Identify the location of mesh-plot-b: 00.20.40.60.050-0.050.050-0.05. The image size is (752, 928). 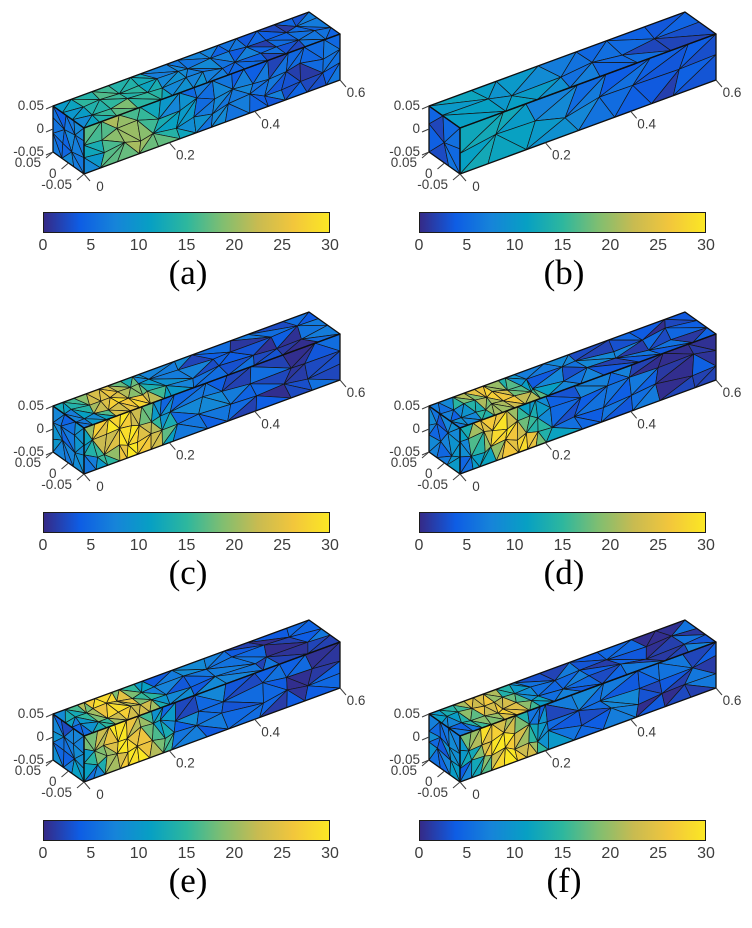
(565, 102).